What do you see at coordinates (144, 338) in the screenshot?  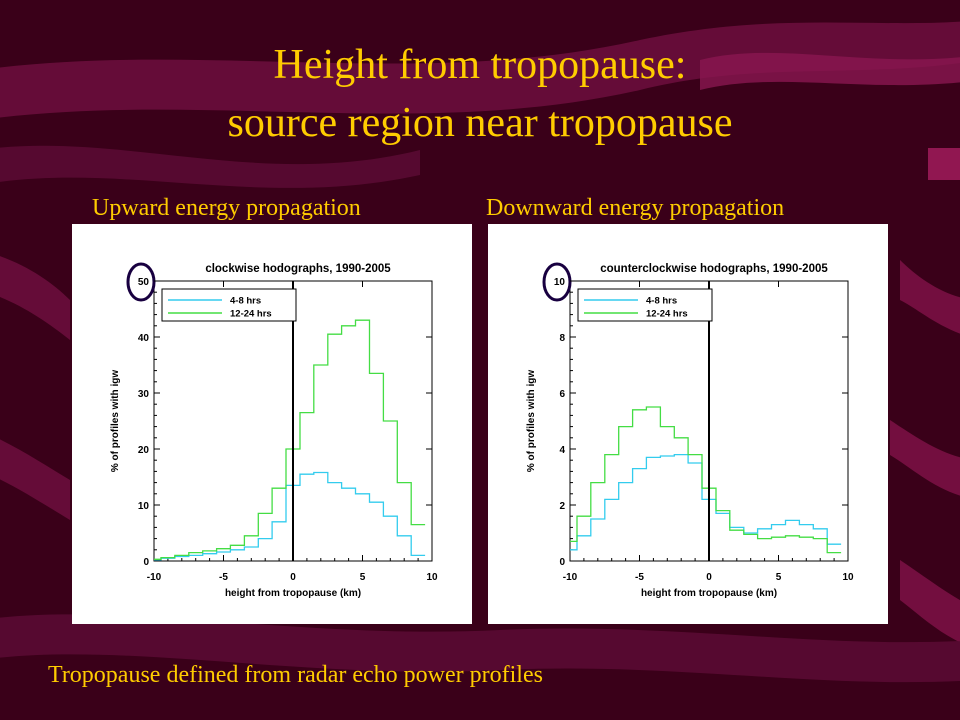 I see `y-tick-label: 40` at bounding box center [144, 338].